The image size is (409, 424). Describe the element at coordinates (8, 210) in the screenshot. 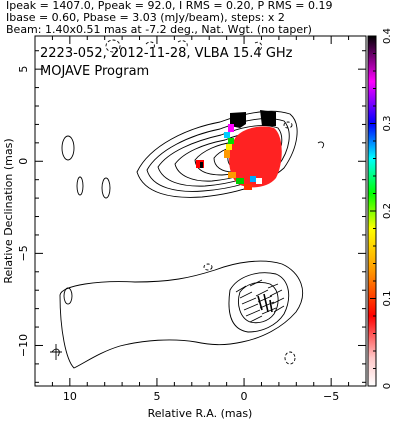

I see `y-axis-label: Relative Declination (mas)` at that location.